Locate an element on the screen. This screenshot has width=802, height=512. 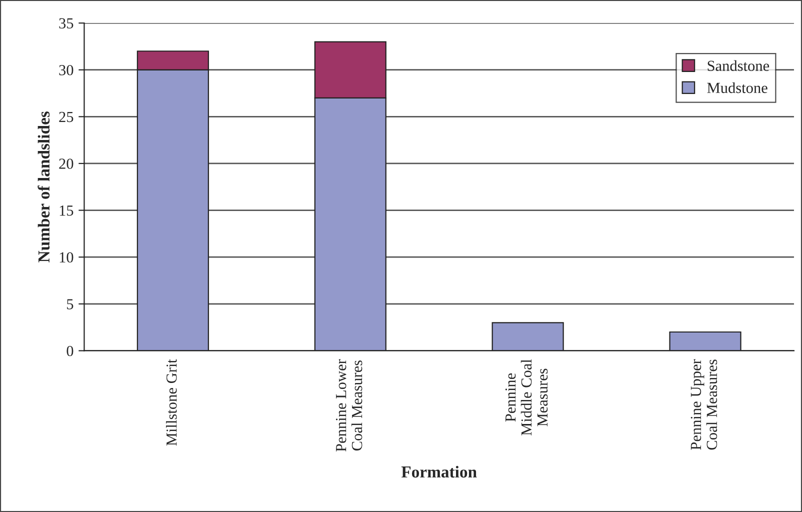
y-tick-label: 10 is located at coordinates (67, 257).